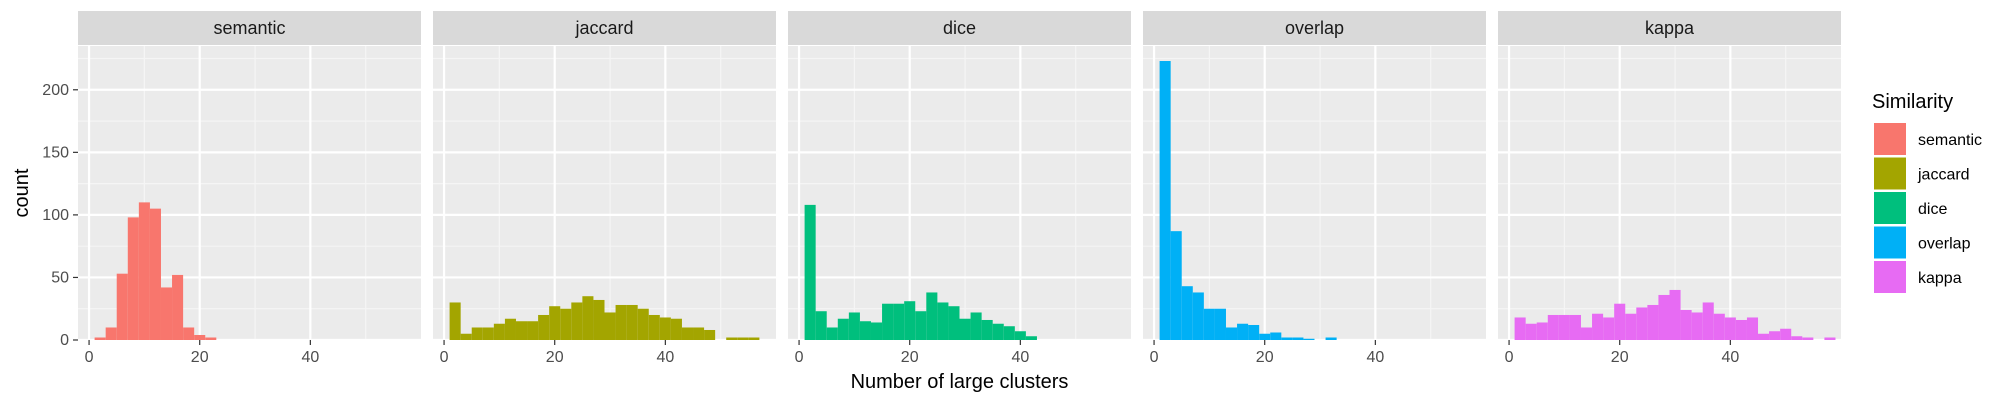  I want to click on legend-label: dice, so click(1932, 209).